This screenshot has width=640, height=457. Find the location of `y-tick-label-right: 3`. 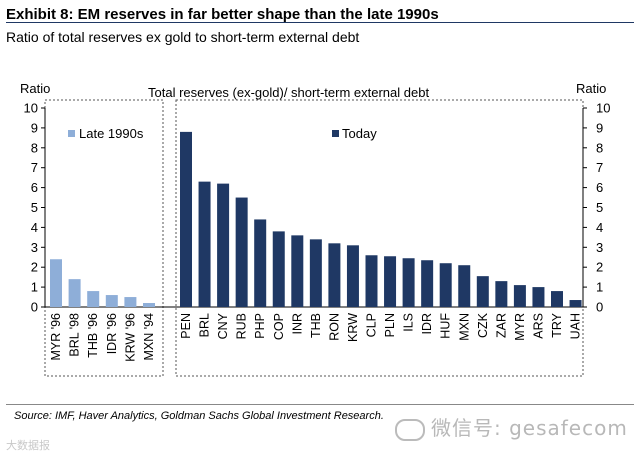

y-tick-label-right: 3 is located at coordinates (599, 247).